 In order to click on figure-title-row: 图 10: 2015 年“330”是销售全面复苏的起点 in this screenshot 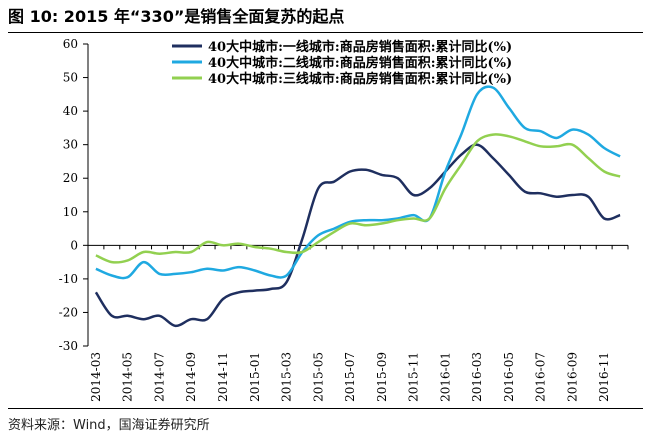, I will do `click(325, 18)`.